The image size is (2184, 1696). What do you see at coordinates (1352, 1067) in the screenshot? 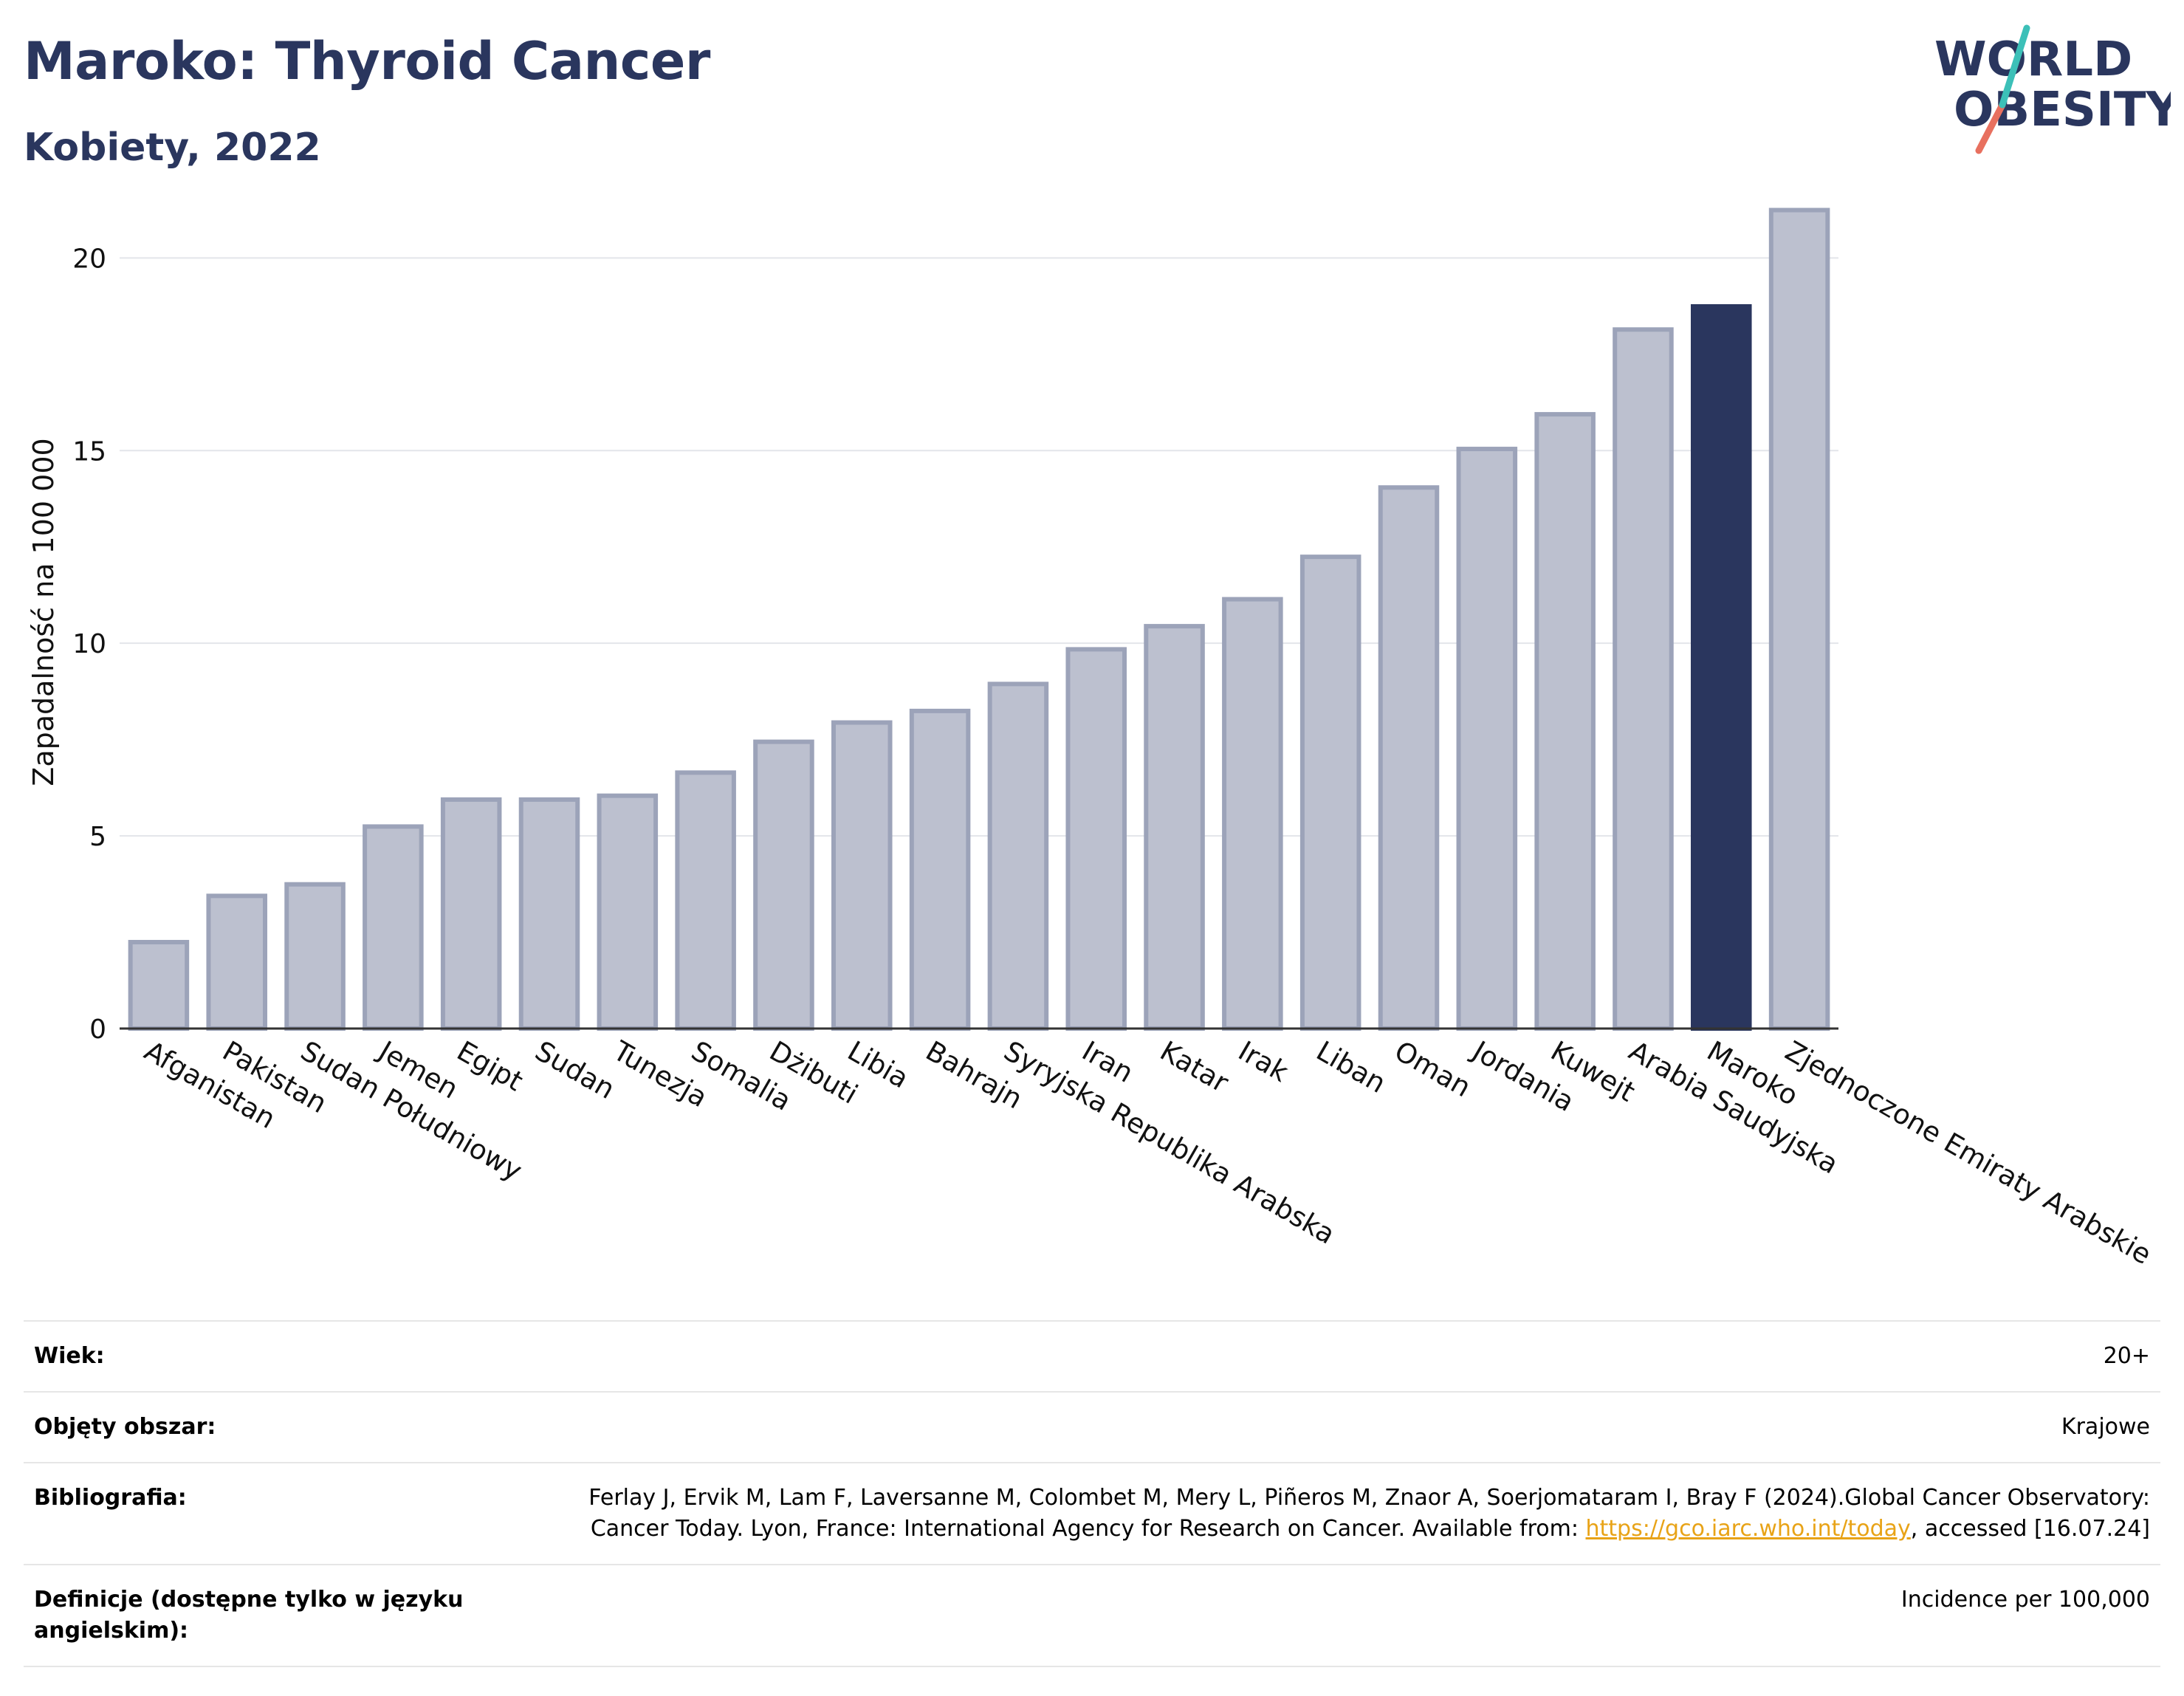
I see `x-tick-label: Liban` at bounding box center [1352, 1067].